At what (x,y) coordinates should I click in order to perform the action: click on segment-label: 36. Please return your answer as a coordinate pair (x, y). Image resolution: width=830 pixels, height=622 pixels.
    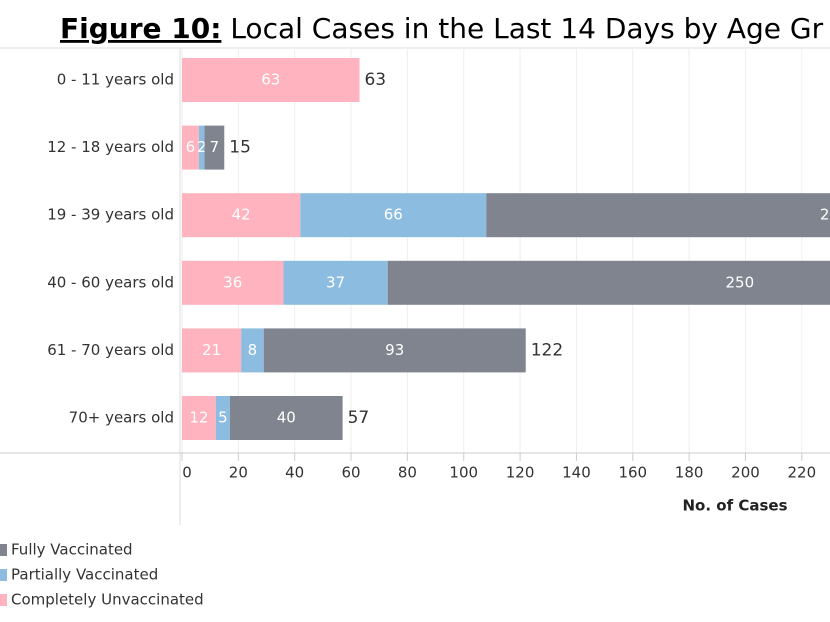
    Looking at the image, I should click on (232, 282).